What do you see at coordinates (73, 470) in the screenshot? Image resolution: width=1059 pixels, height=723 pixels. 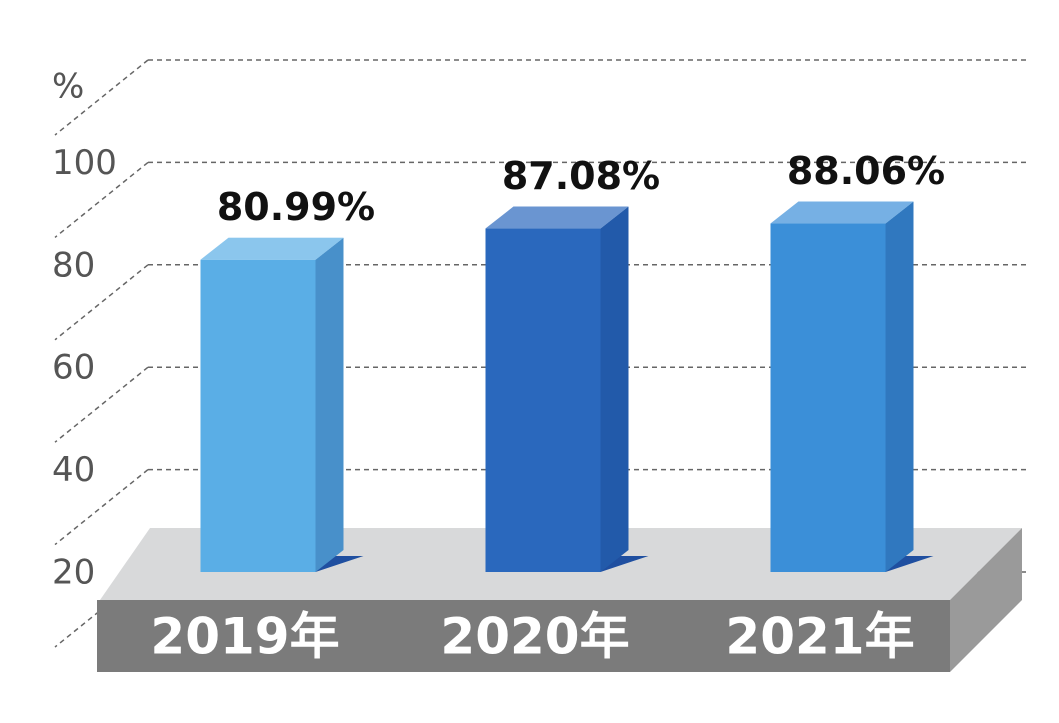 I see `y-tick-label: 40` at bounding box center [73, 470].